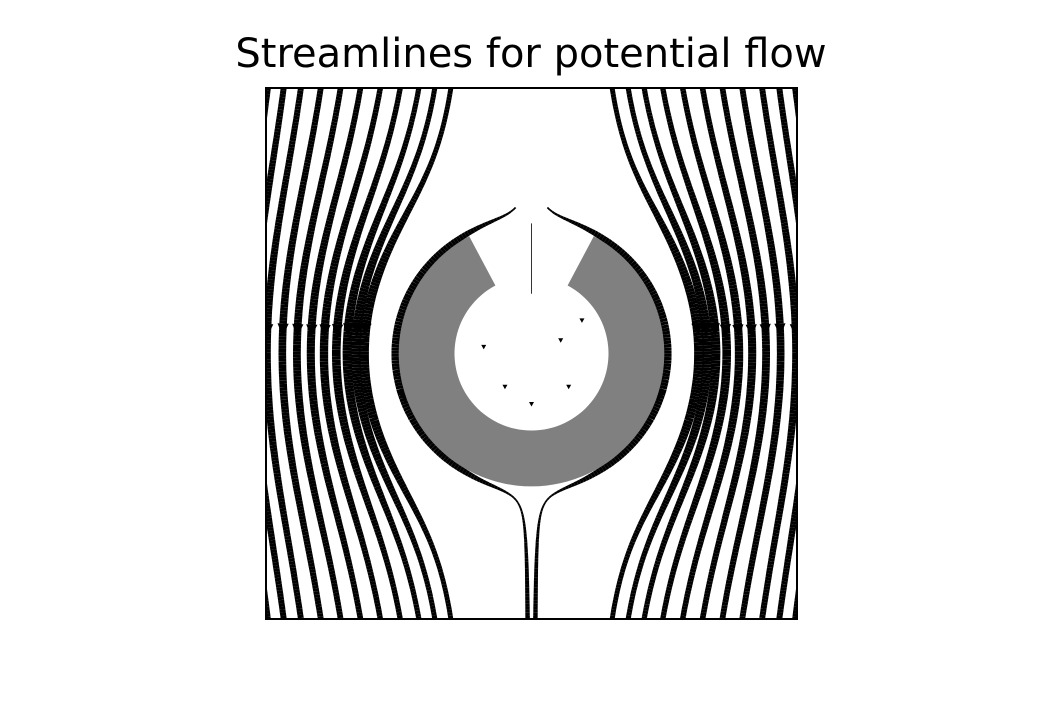 The height and width of the screenshot is (708, 1062). What do you see at coordinates (697, 329) in the screenshot?
I see `streamline-arrow` at bounding box center [697, 329].